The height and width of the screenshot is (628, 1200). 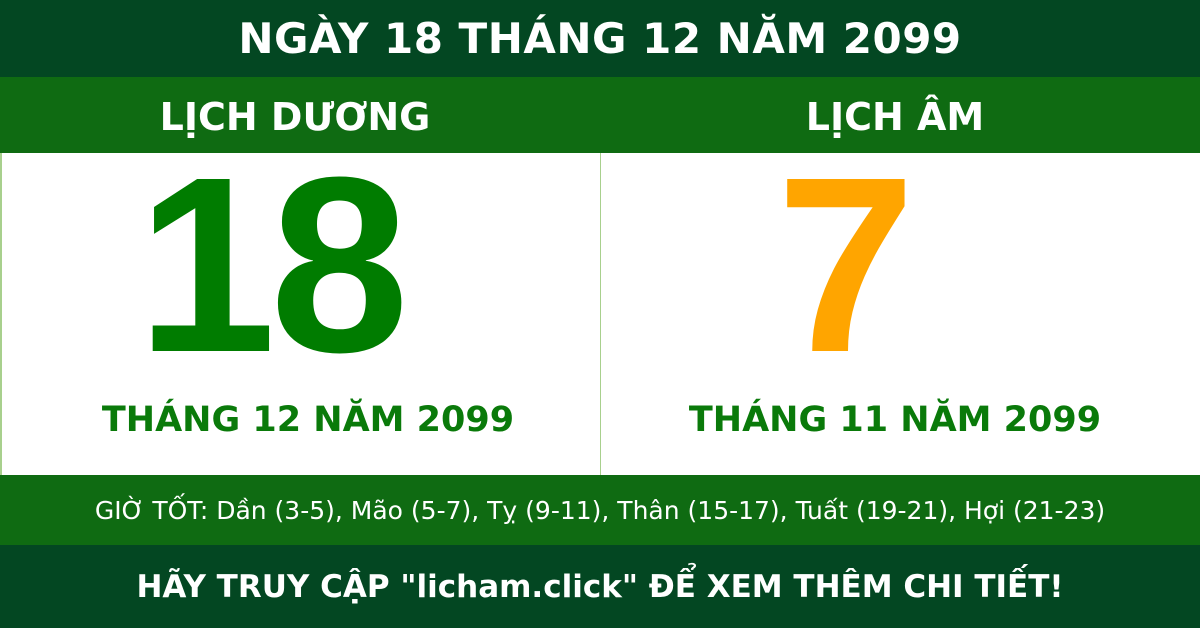 What do you see at coordinates (308, 420) in the screenshot?
I see `solar-month-year: THÁNG 12 NĂM 2099` at bounding box center [308, 420].